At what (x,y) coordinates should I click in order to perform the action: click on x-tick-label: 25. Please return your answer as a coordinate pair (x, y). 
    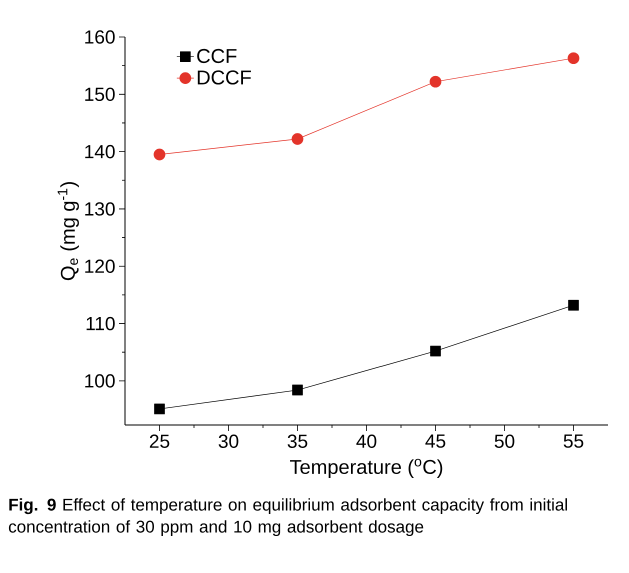
    Looking at the image, I should click on (160, 441).